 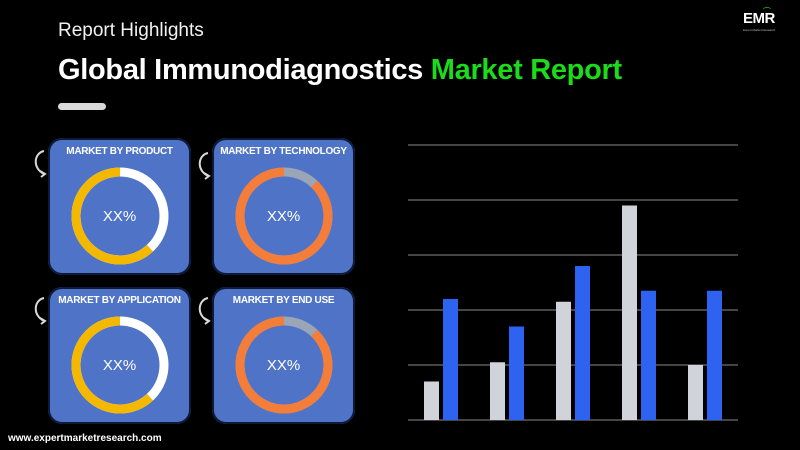 I want to click on card-title: MARKET BY END USE, so click(x=283, y=300).